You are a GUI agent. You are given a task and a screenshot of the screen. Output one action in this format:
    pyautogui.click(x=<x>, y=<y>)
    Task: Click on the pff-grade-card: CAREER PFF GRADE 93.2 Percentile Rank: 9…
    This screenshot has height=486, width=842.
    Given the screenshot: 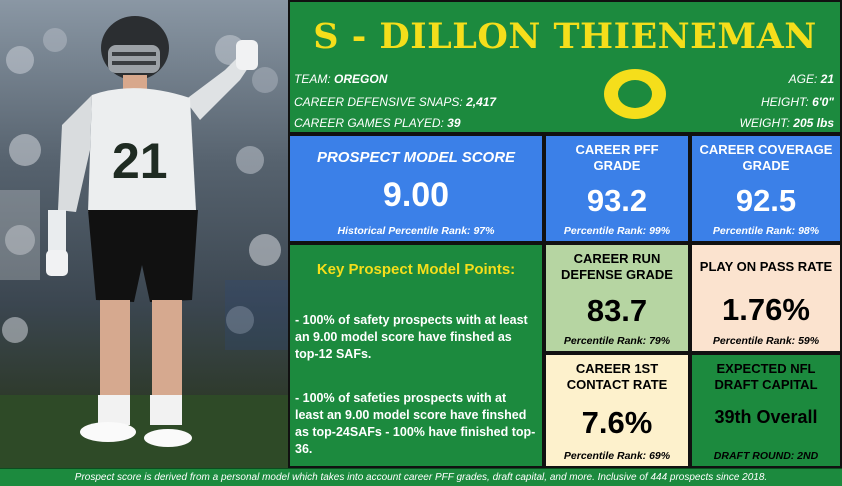 What is the action you would take?
    pyautogui.click(x=617, y=188)
    